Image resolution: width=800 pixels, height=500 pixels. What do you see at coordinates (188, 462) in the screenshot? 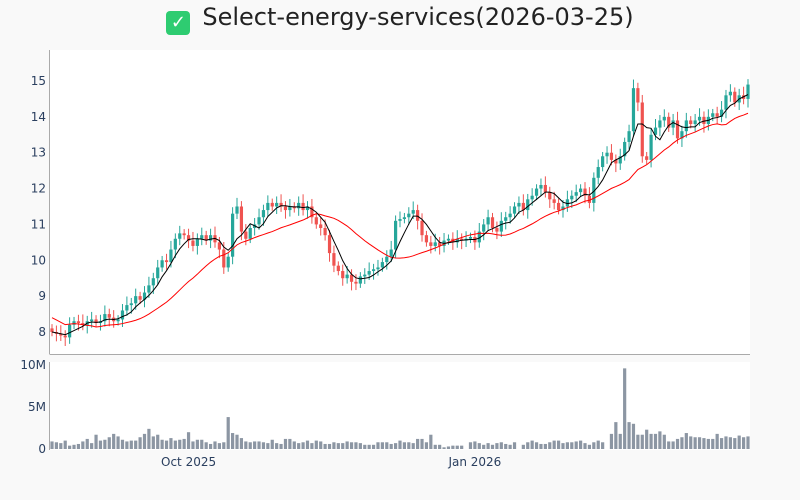
I see `x-tick-label: Oct 2025` at bounding box center [188, 462].